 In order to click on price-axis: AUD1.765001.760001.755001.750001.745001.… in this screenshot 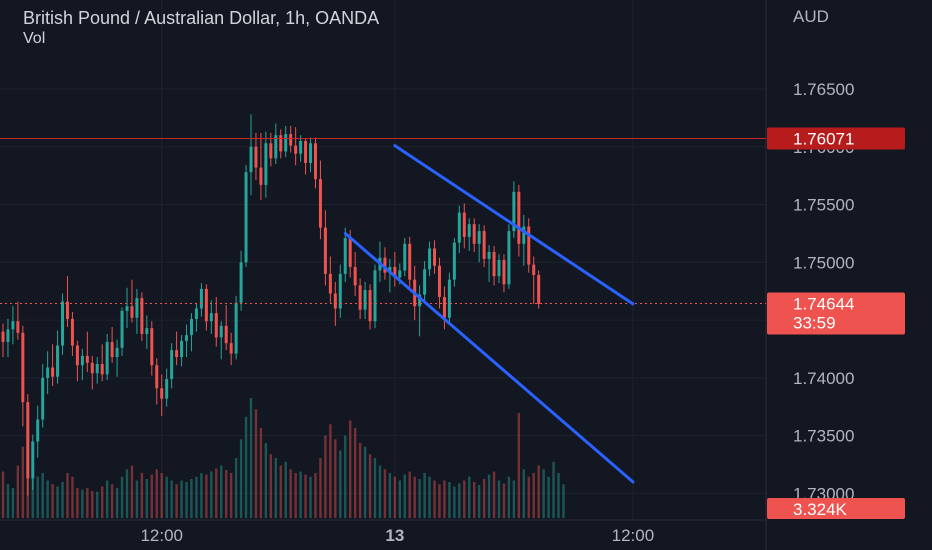, I will do `click(823, 255)`.